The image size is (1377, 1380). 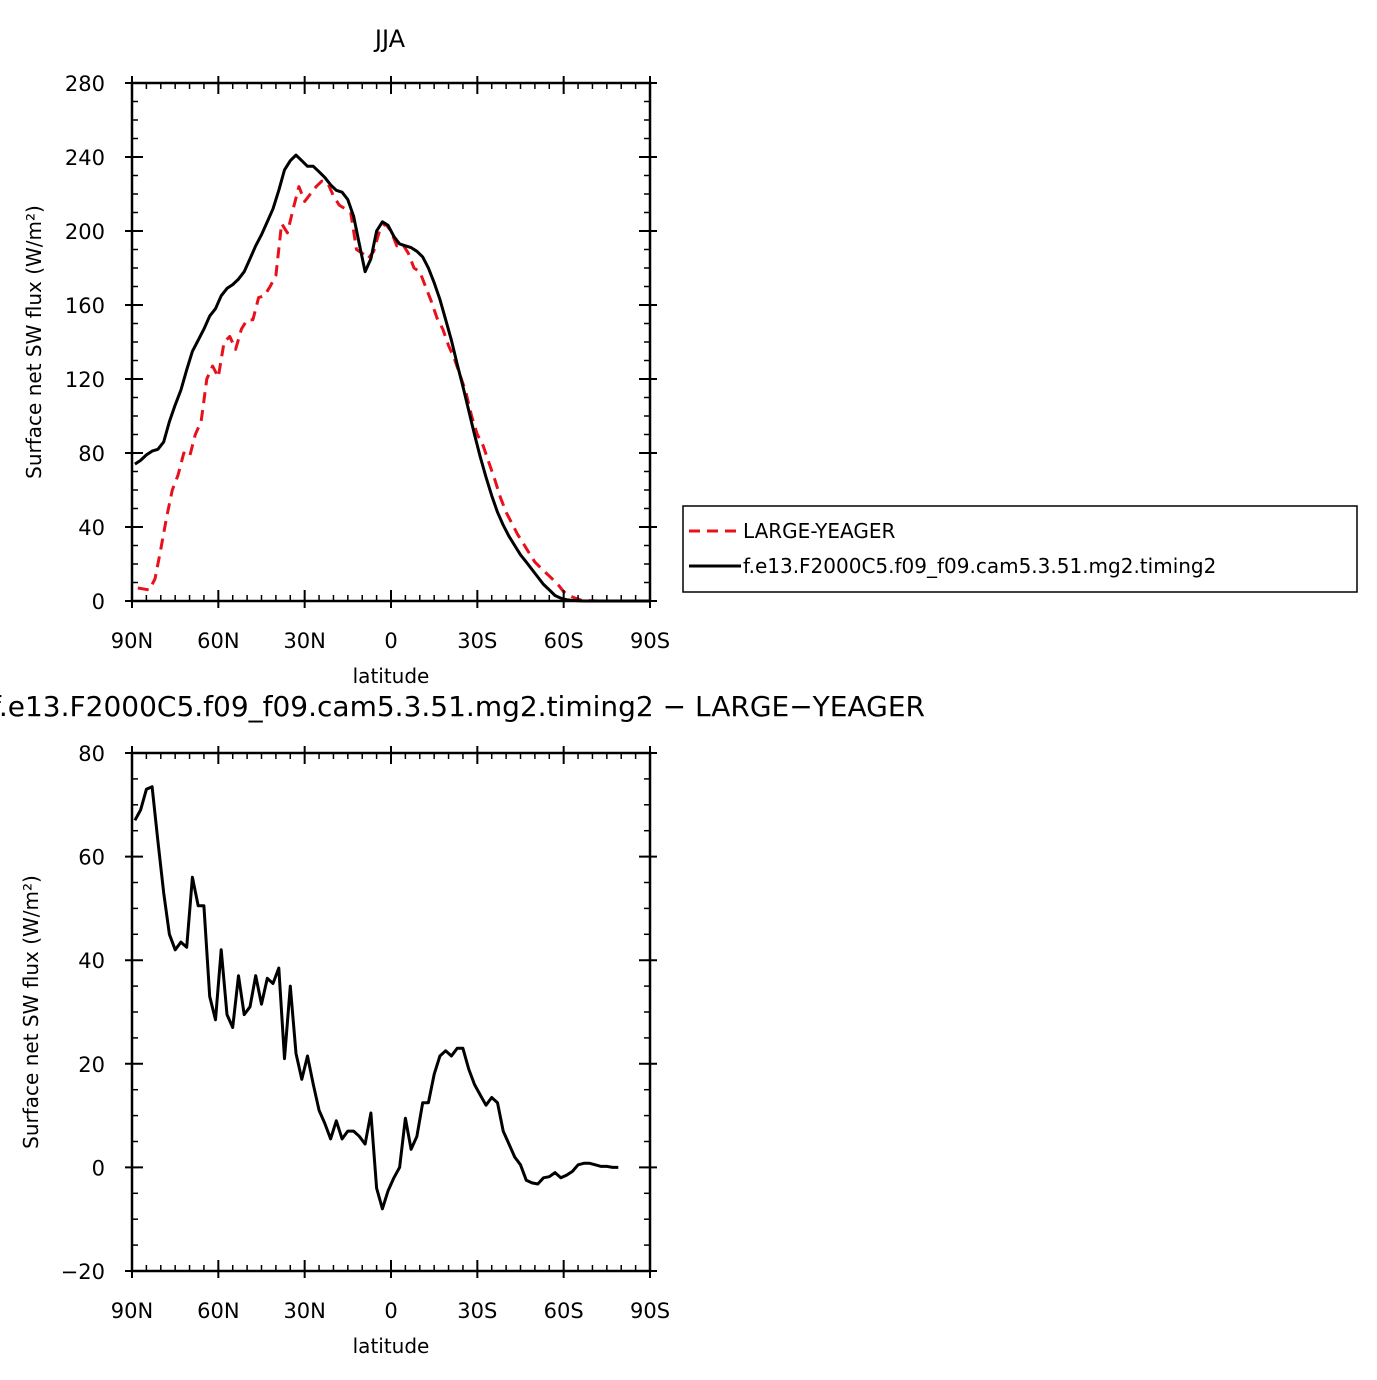 I want to click on series-line-f-e13-f2000c5-f09-f09-cam5-3-51-mg2-timing2, so click(x=392, y=378).